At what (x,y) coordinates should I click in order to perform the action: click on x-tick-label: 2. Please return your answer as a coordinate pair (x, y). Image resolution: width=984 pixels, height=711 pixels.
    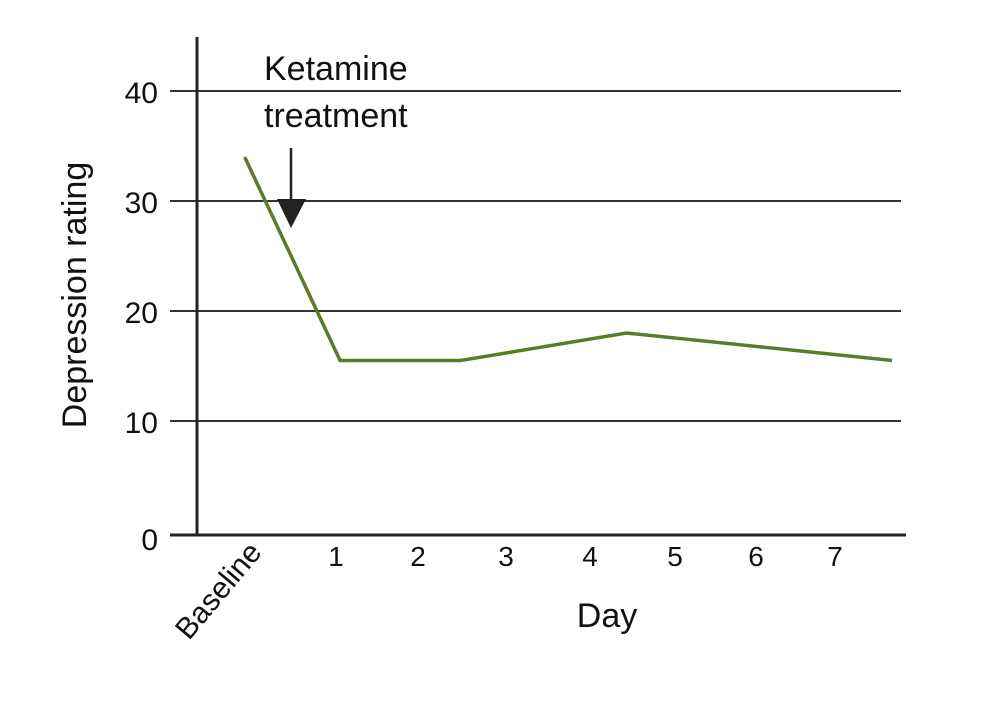
    Looking at the image, I should click on (418, 556).